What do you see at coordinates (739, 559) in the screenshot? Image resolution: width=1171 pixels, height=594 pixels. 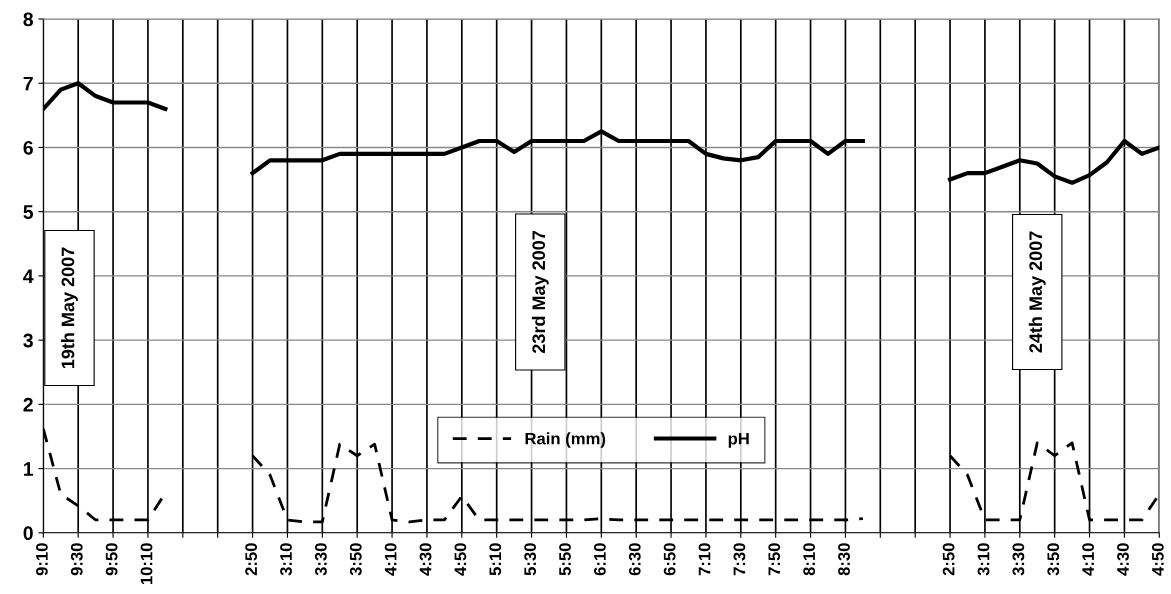 I see `x-tick-label: 7:30` at bounding box center [739, 559].